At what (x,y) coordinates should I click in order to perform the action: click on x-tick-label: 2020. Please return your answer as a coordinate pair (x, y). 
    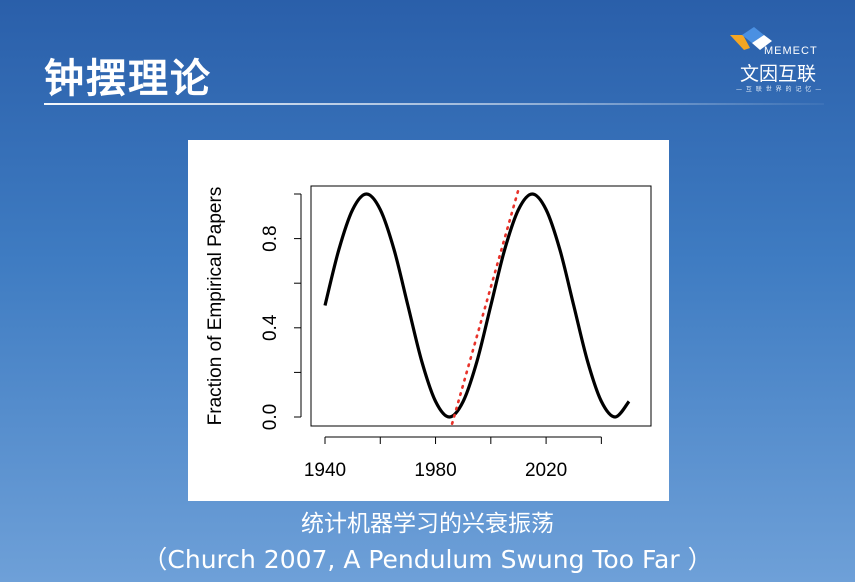
    Looking at the image, I should click on (546, 470).